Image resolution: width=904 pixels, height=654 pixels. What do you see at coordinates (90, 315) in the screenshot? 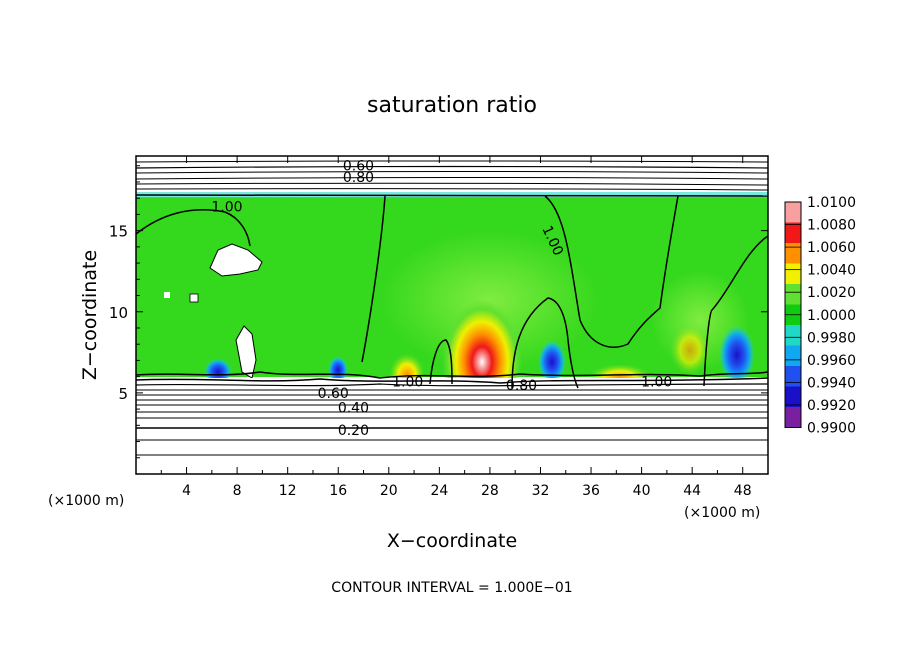
I see `y-axis-label: Z−coordinate` at bounding box center [90, 315].